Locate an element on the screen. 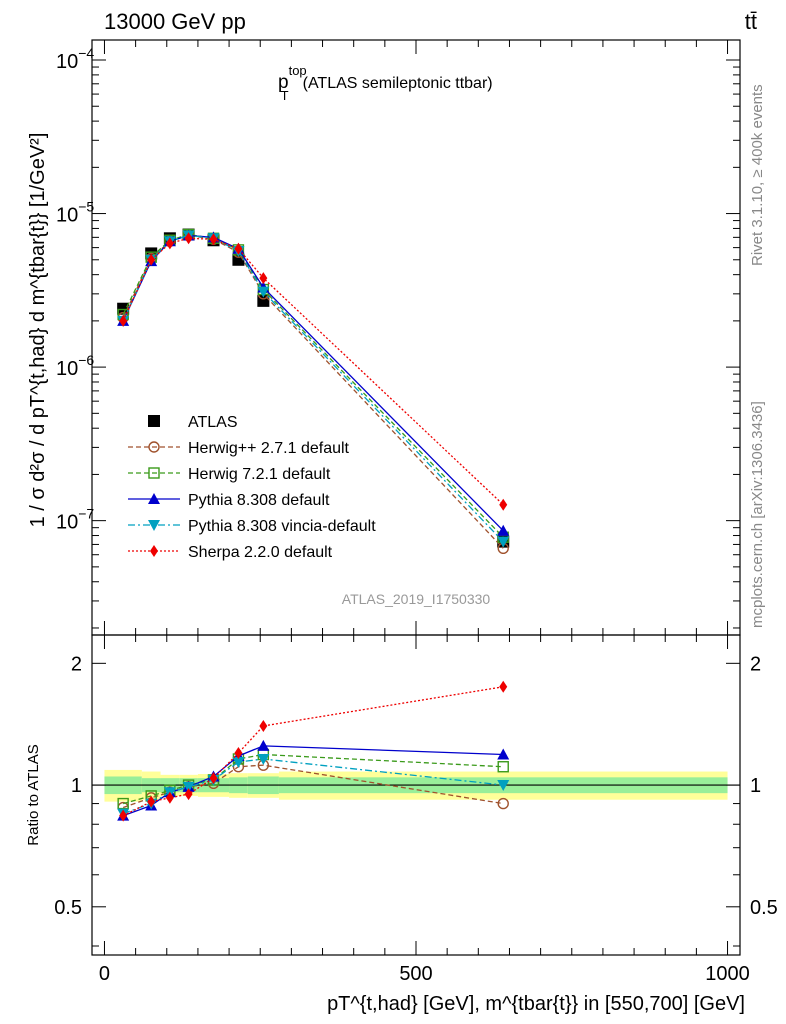  legend-label-atlas: ATLAS is located at coordinates (213, 422).